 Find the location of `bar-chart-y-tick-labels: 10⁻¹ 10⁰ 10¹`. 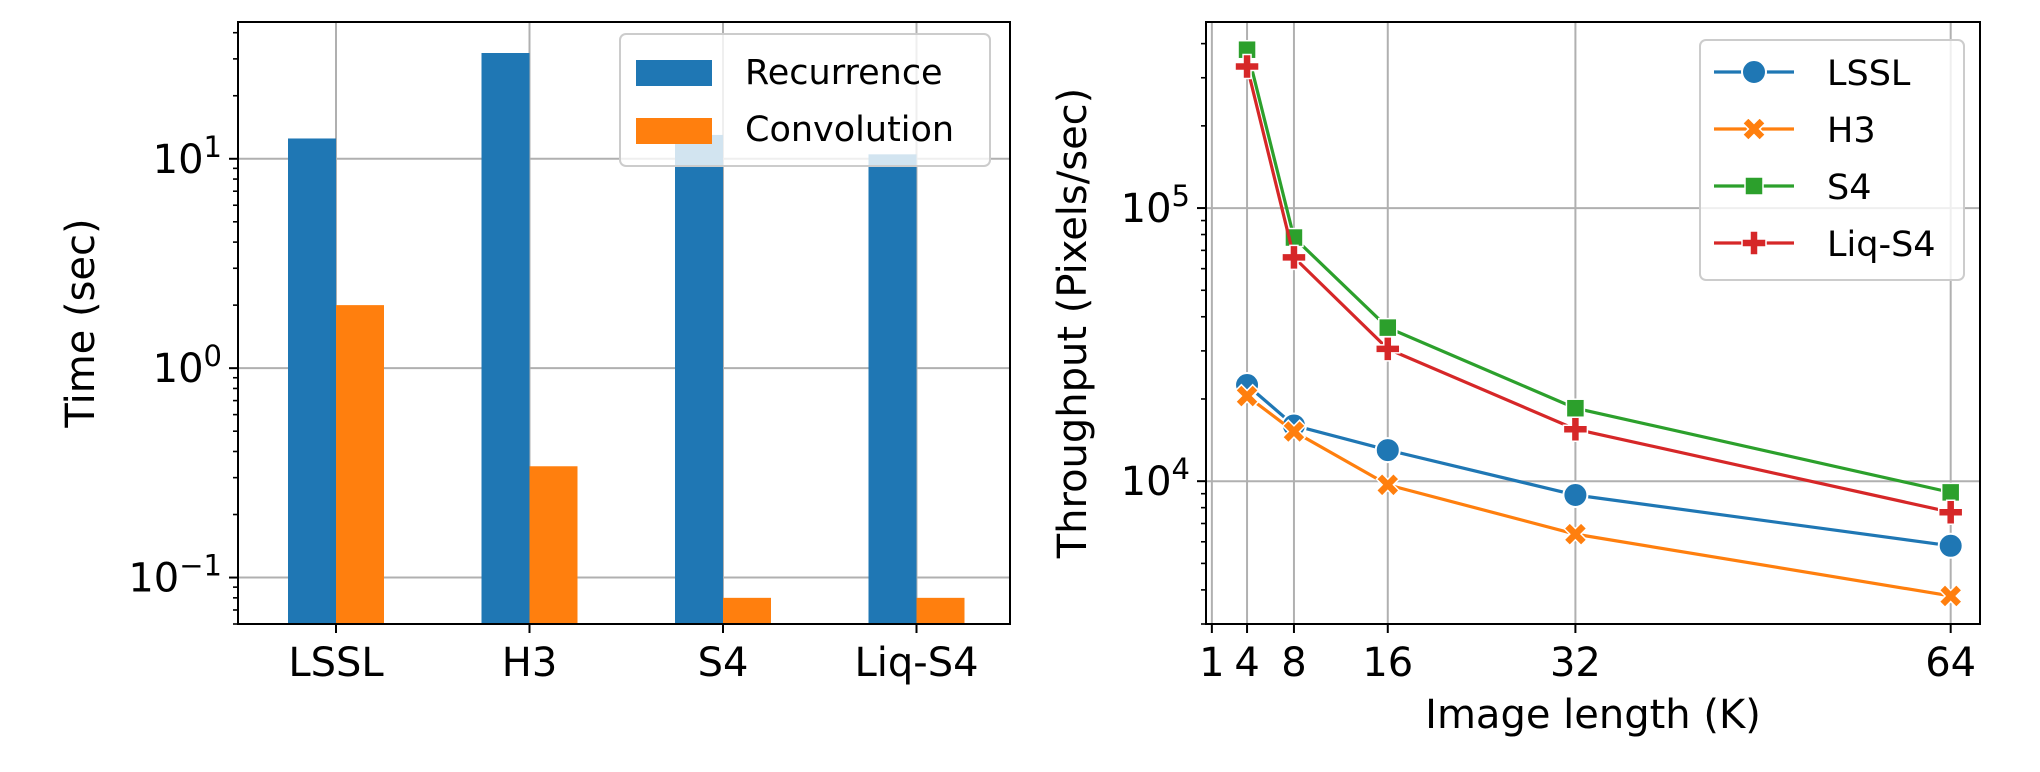

bar-chart-y-tick-labels: 10⁻¹ 10⁰ 10¹ is located at coordinates (175, 366).